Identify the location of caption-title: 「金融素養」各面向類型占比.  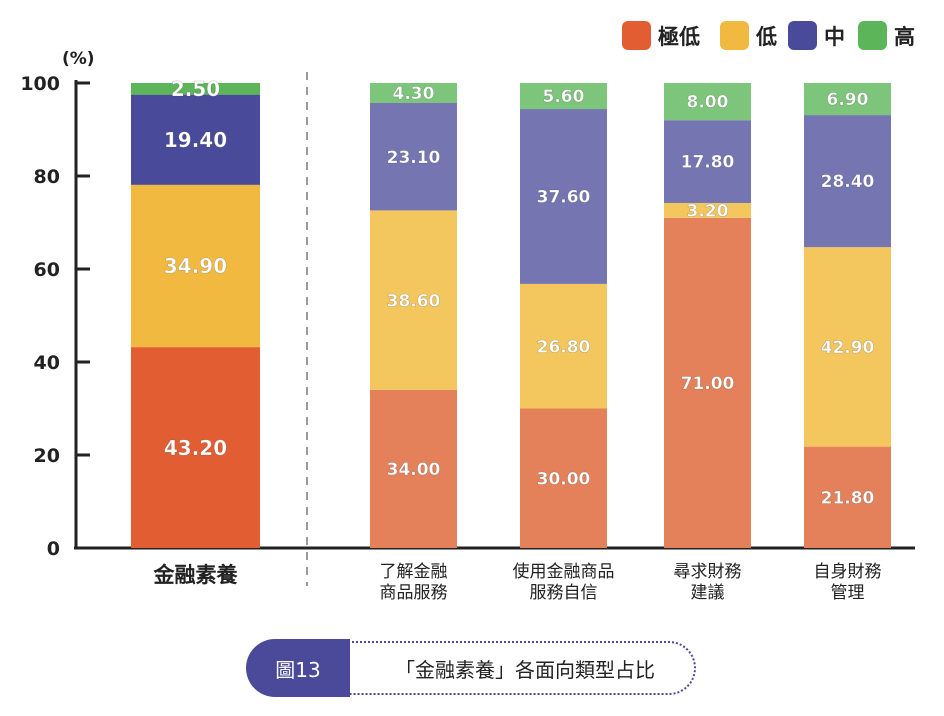
(525, 669).